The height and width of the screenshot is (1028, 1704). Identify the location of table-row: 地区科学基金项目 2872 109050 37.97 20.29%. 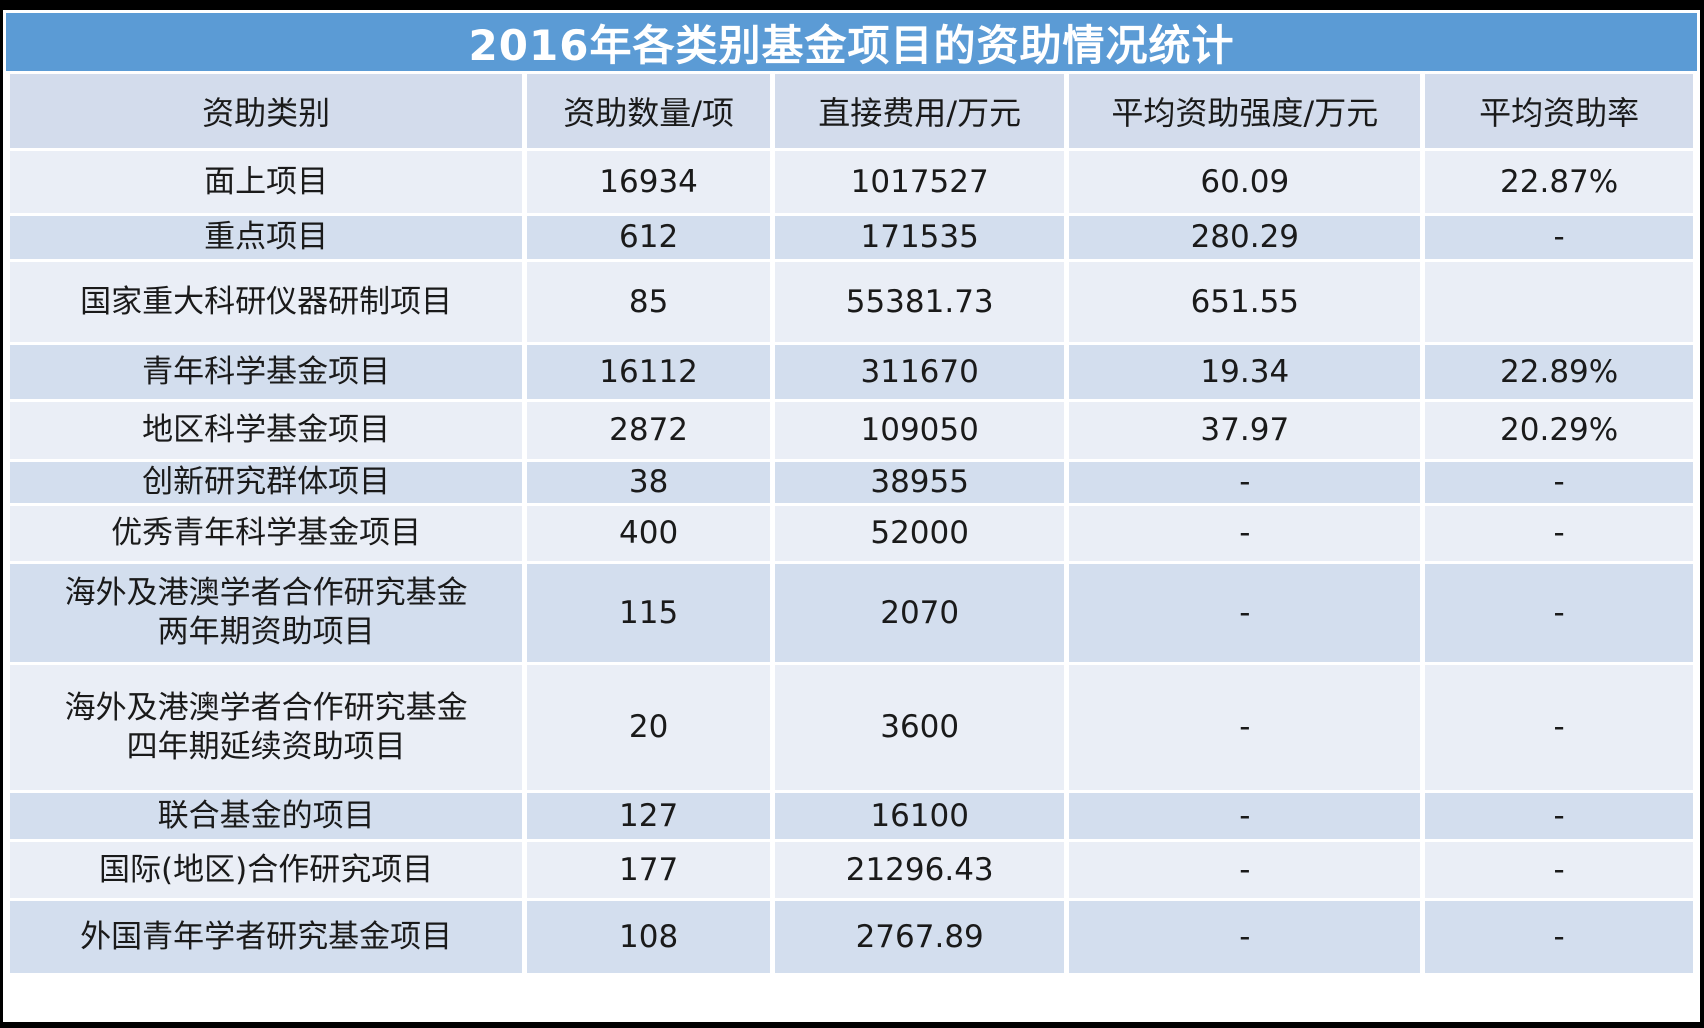
(851, 430).